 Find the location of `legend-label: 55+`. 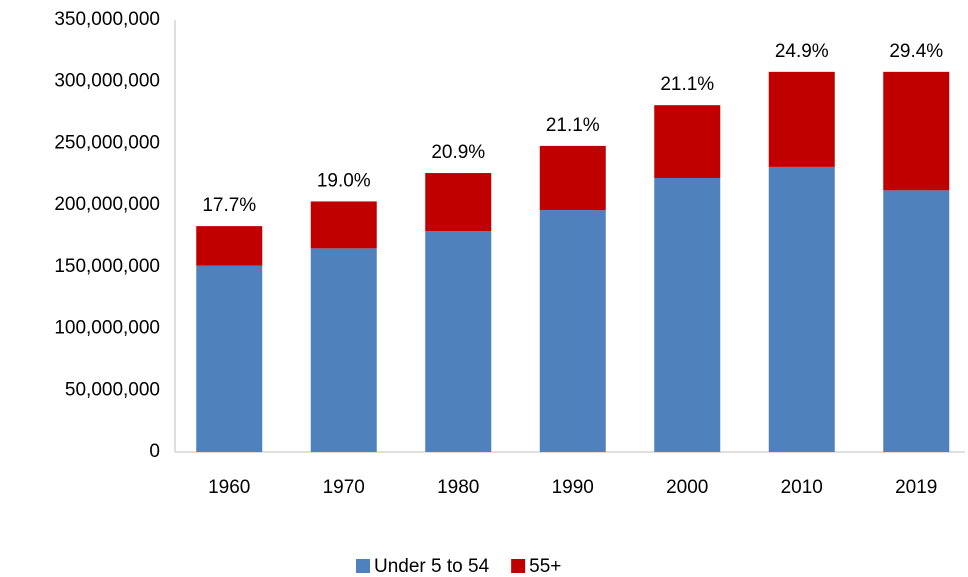

legend-label: 55+ is located at coordinates (545, 566).